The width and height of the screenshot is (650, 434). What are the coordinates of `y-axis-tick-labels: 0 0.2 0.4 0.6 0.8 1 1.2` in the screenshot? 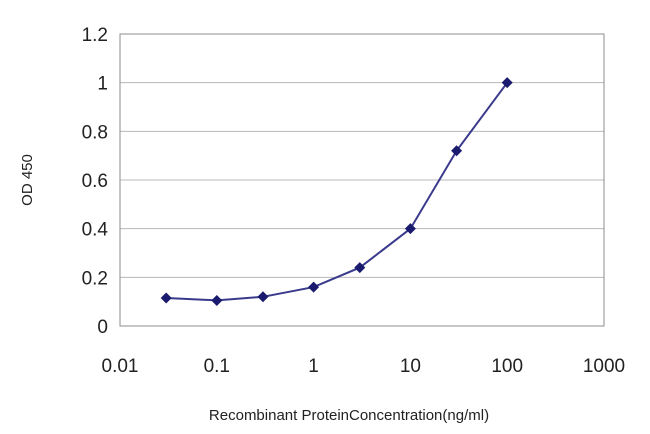 It's located at (95, 181).